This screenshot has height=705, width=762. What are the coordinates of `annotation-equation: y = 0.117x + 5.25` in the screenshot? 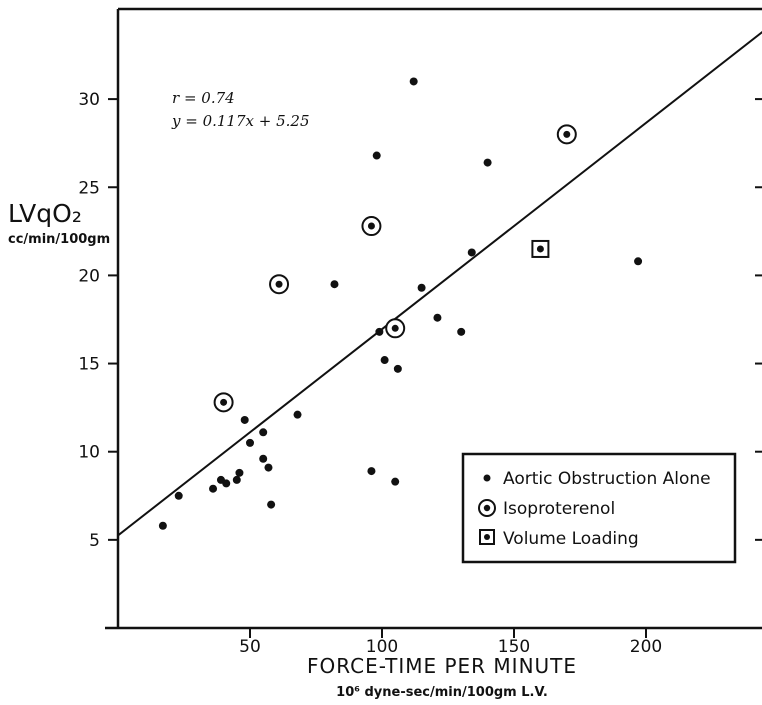 It's located at (240, 121).